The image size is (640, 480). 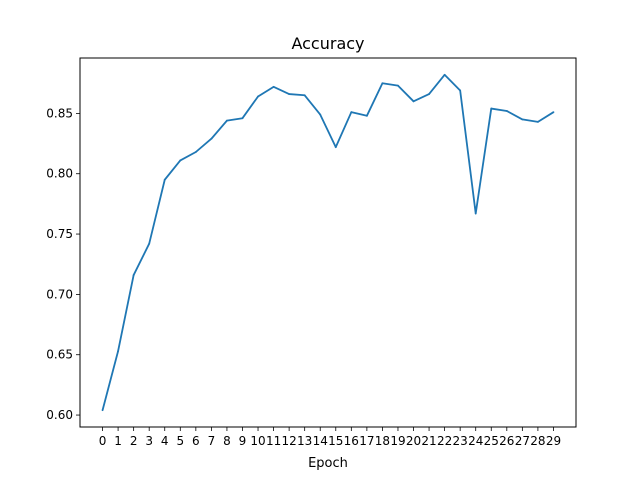 What do you see at coordinates (537, 441) in the screenshot?
I see `x-tick-label: 28` at bounding box center [537, 441].